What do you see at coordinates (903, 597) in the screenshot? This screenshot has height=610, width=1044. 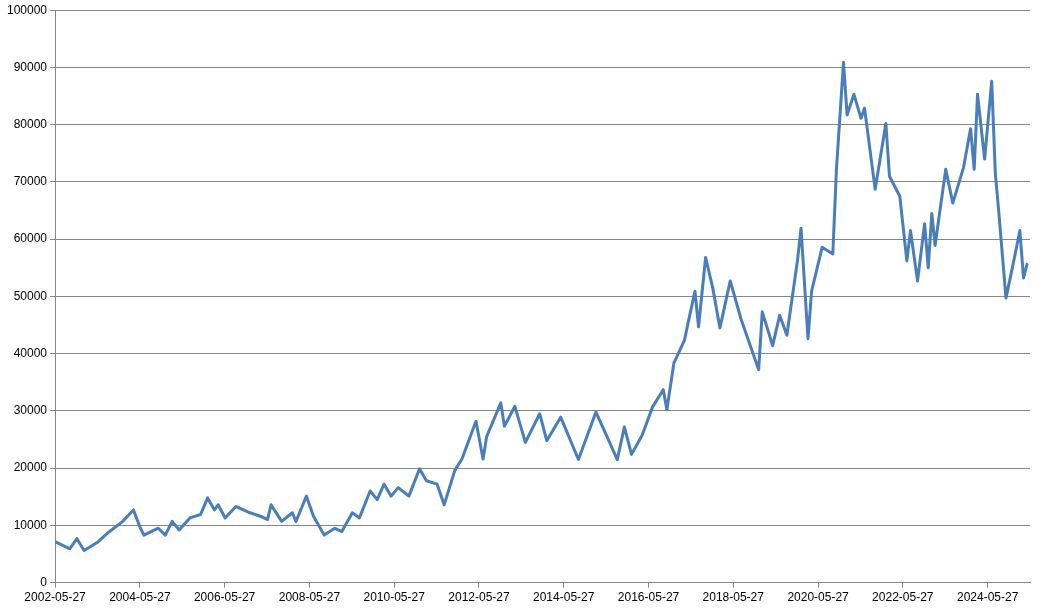 I see `x-tick-label: 2022-05-27` at bounding box center [903, 597].